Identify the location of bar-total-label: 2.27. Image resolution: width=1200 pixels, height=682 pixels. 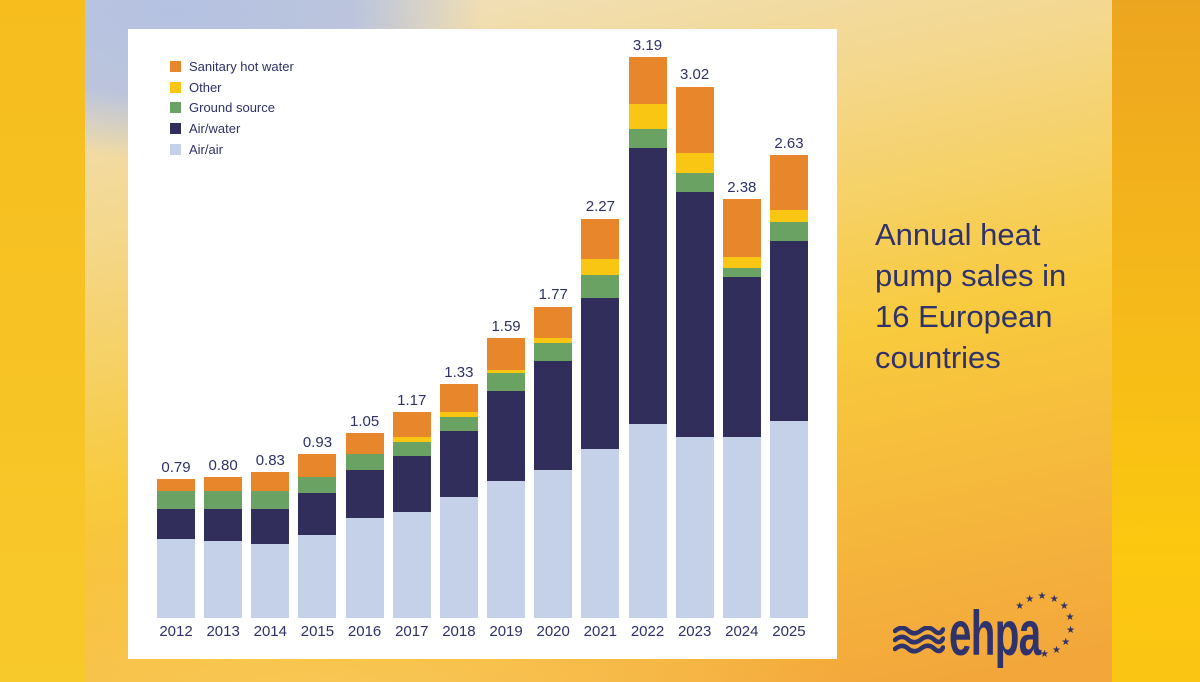
(600, 207).